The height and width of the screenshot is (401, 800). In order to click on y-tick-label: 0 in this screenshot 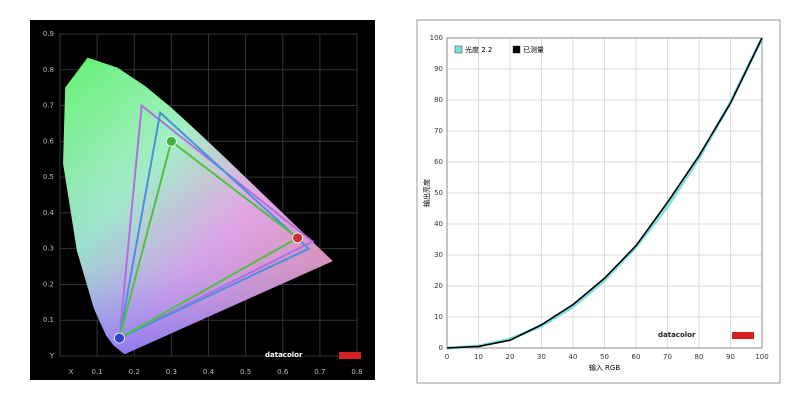, I will do `click(441, 348)`.